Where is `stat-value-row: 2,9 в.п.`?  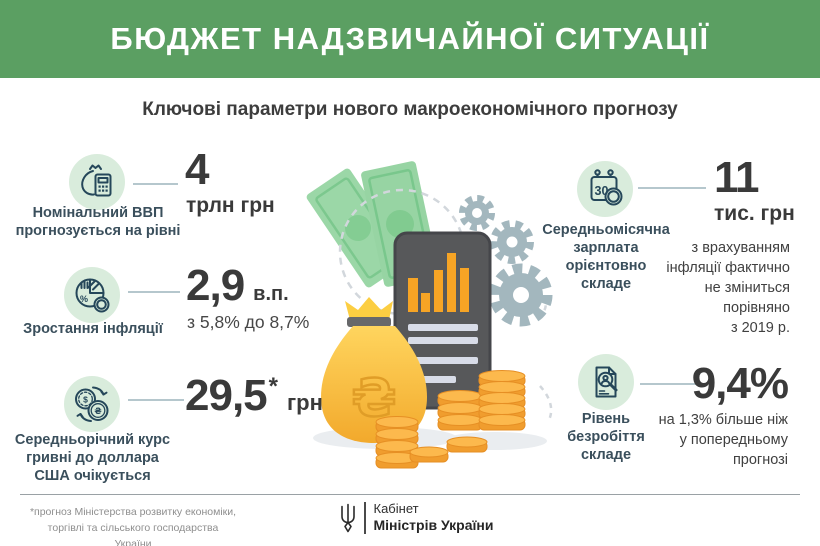 stat-value-row: 2,9 в.п. is located at coordinates (237, 286).